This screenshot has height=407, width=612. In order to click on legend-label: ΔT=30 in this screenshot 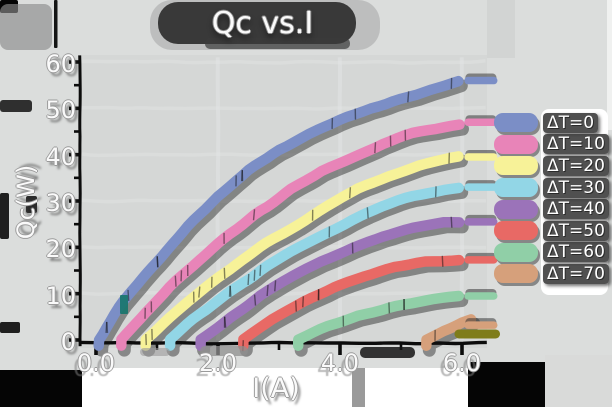, I will do `click(576, 187)`.